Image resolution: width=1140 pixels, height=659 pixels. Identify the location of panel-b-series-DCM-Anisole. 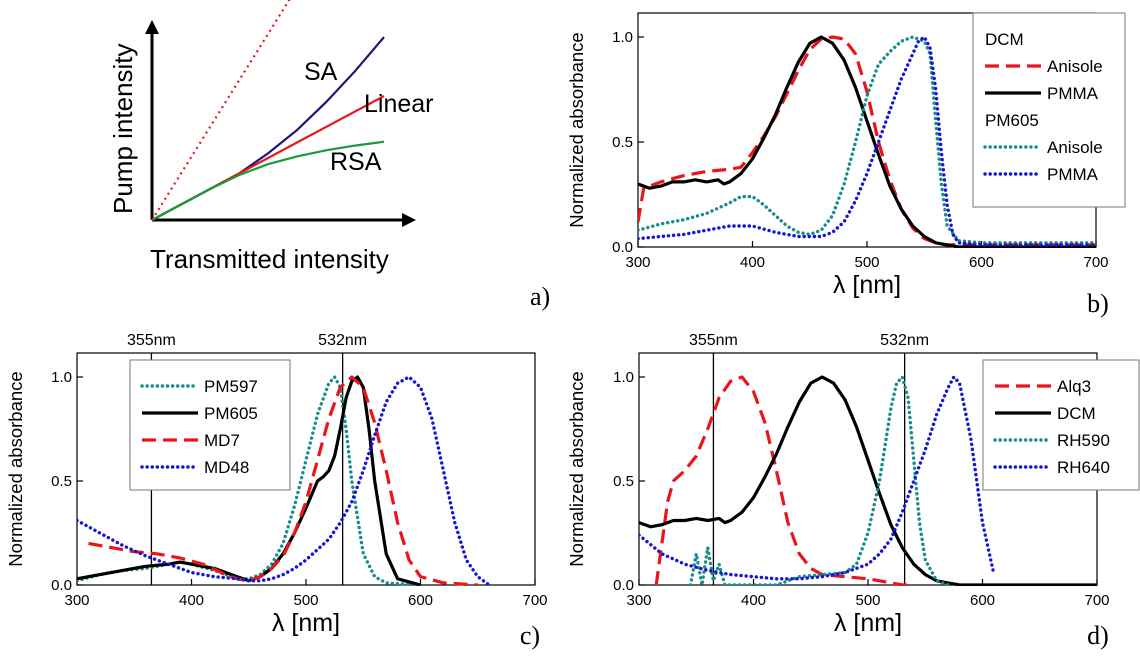
(867, 141).